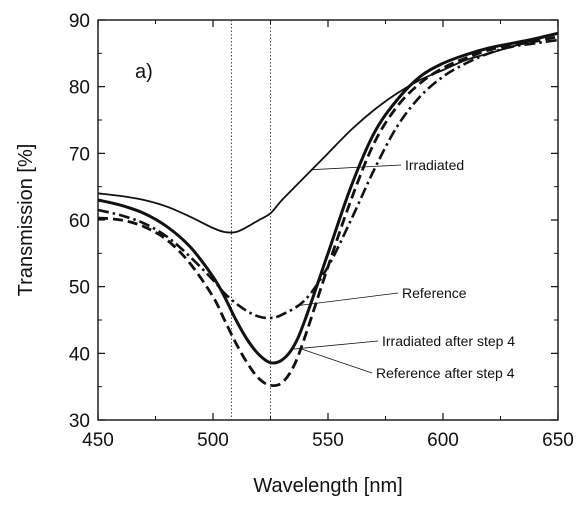  Describe the element at coordinates (79, 21) in the screenshot. I see `y-tick-label-90: 90` at that location.